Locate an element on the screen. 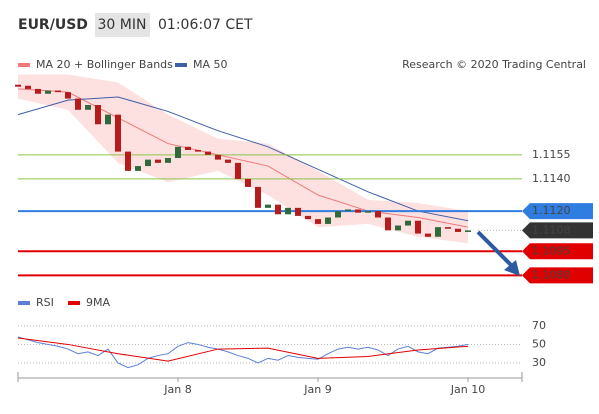  legend-label: RSI is located at coordinates (45, 302).